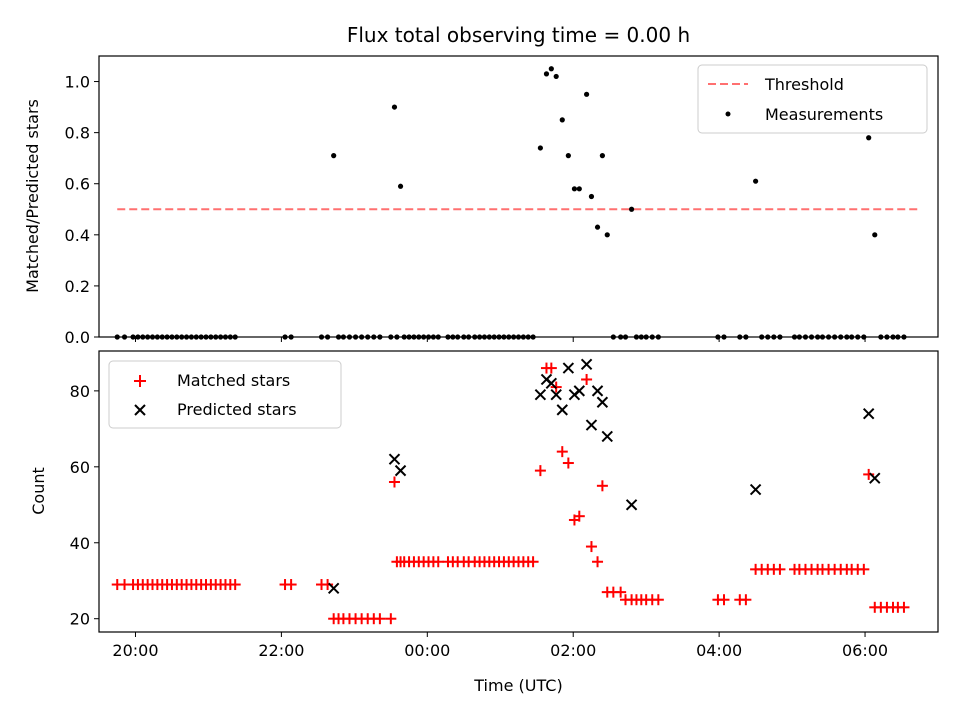 The image size is (960, 720). What do you see at coordinates (225, 394) in the screenshot?
I see `bottom-legend: Matched stars Predicted stars` at bounding box center [225, 394].